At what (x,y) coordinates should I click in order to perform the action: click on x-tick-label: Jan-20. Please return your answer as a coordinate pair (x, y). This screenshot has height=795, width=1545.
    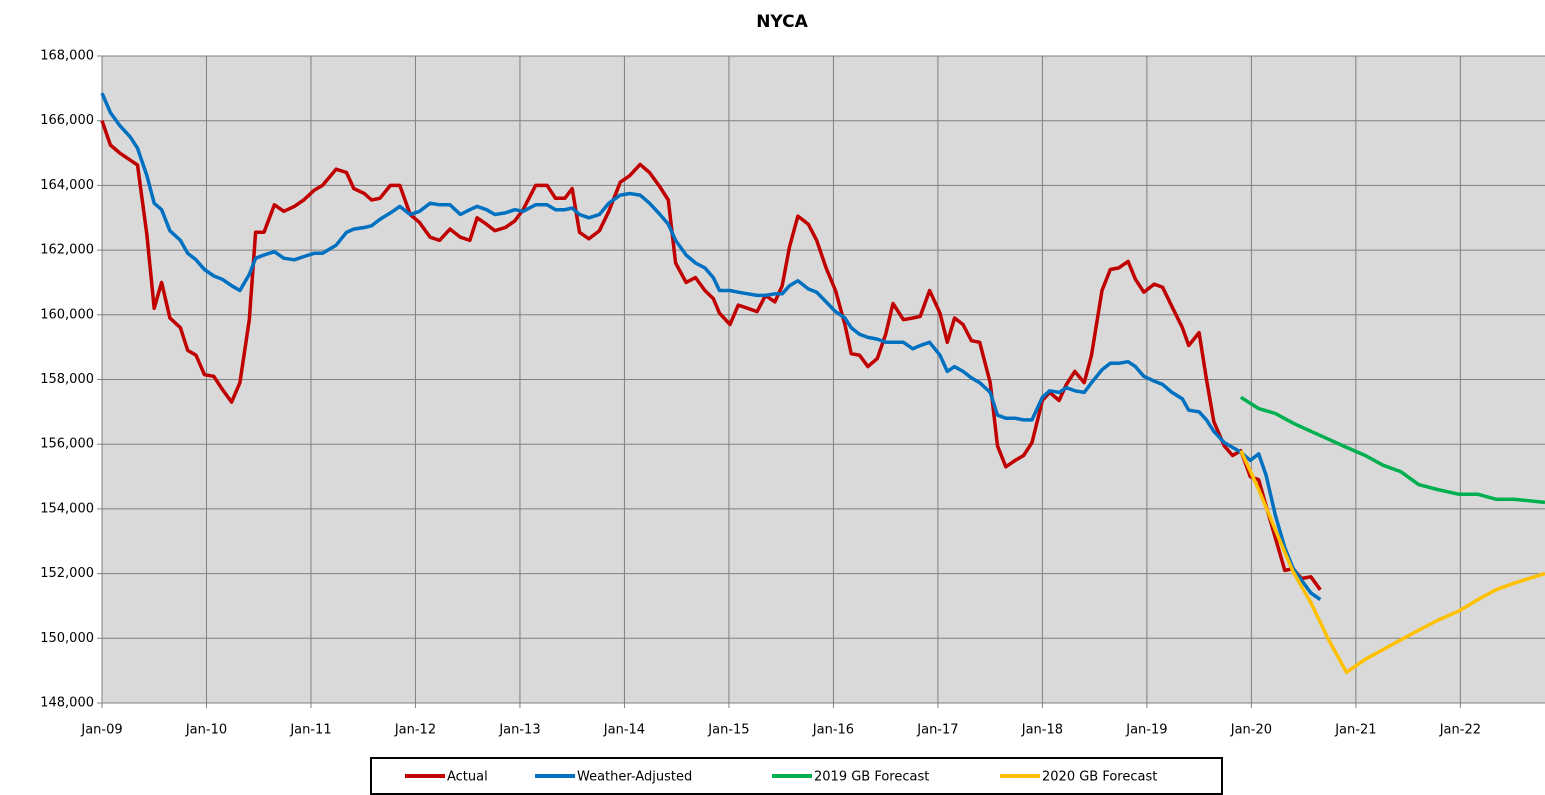
    Looking at the image, I should click on (1251, 730).